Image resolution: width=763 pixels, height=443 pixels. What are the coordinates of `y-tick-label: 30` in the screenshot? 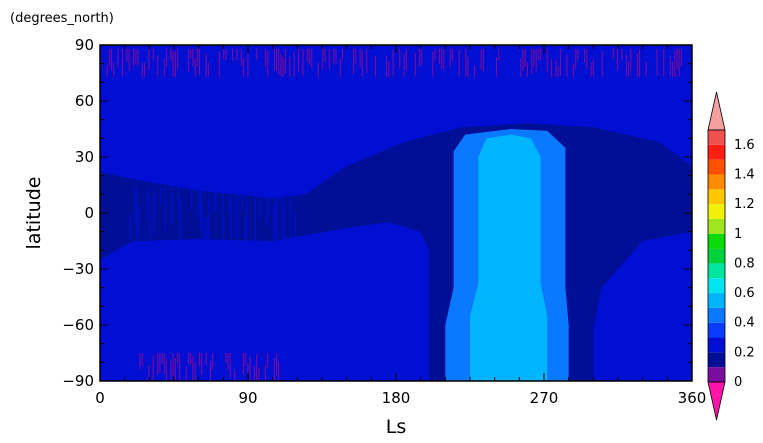 It's located at (84, 157).